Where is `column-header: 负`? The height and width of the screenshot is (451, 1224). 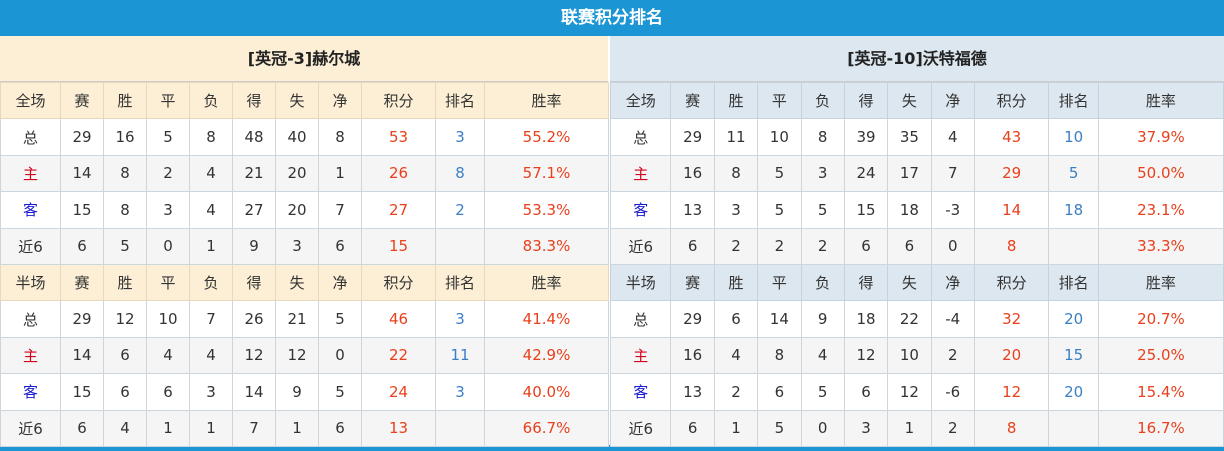 column-header: 负 is located at coordinates (211, 282).